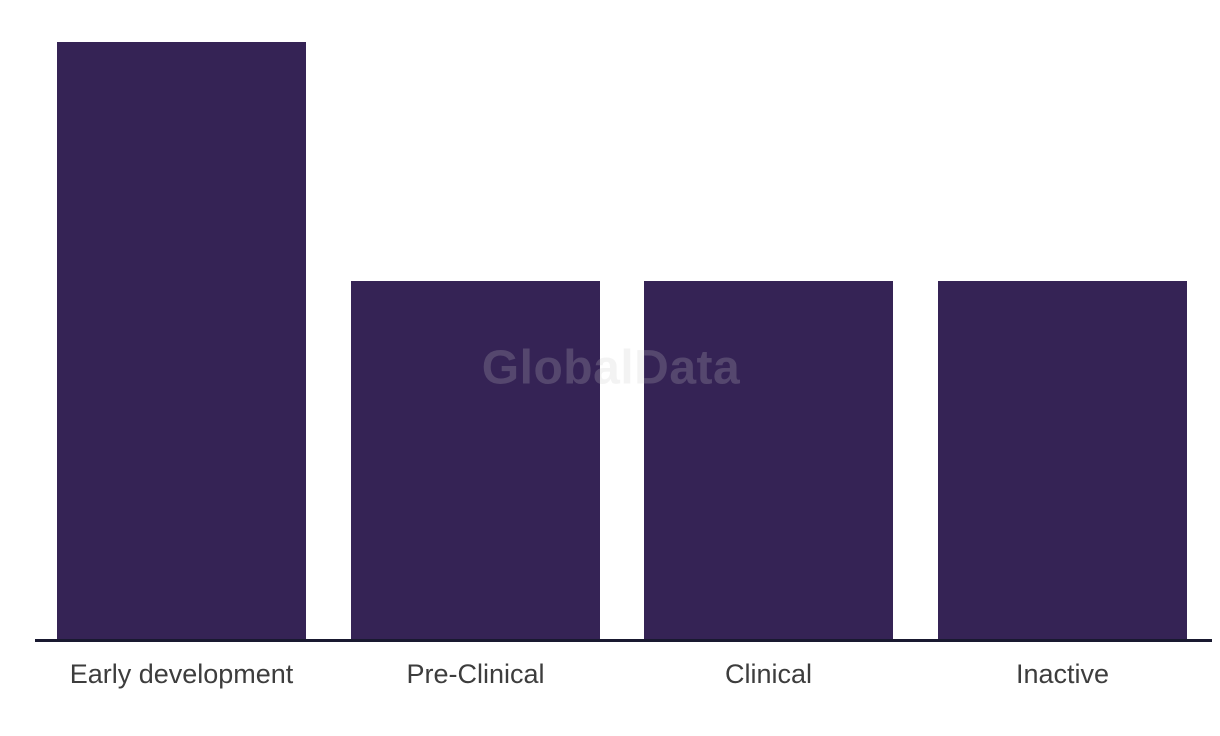  What do you see at coordinates (1062, 460) in the screenshot?
I see `bar-inactive` at bounding box center [1062, 460].